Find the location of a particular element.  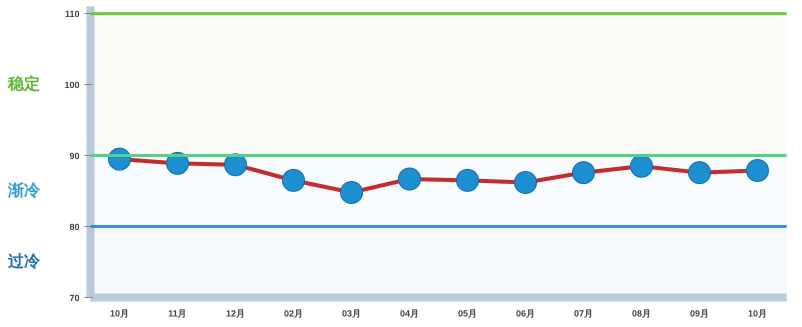

x-tick-label: 06月 is located at coordinates (526, 313).